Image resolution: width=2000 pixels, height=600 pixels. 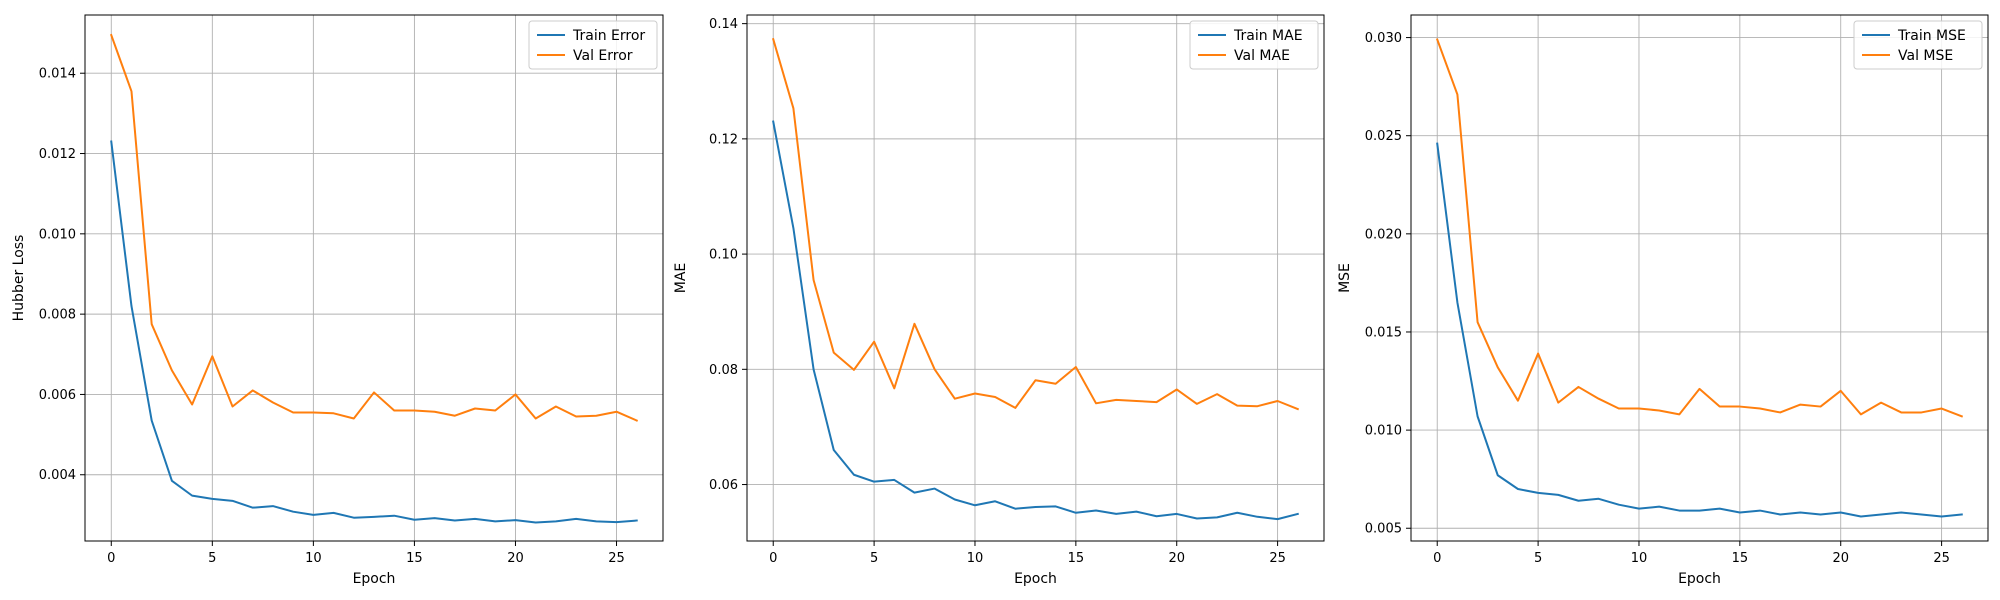 What do you see at coordinates (57, 74) in the screenshot?
I see `y-tick-label: 0.014` at bounding box center [57, 74].